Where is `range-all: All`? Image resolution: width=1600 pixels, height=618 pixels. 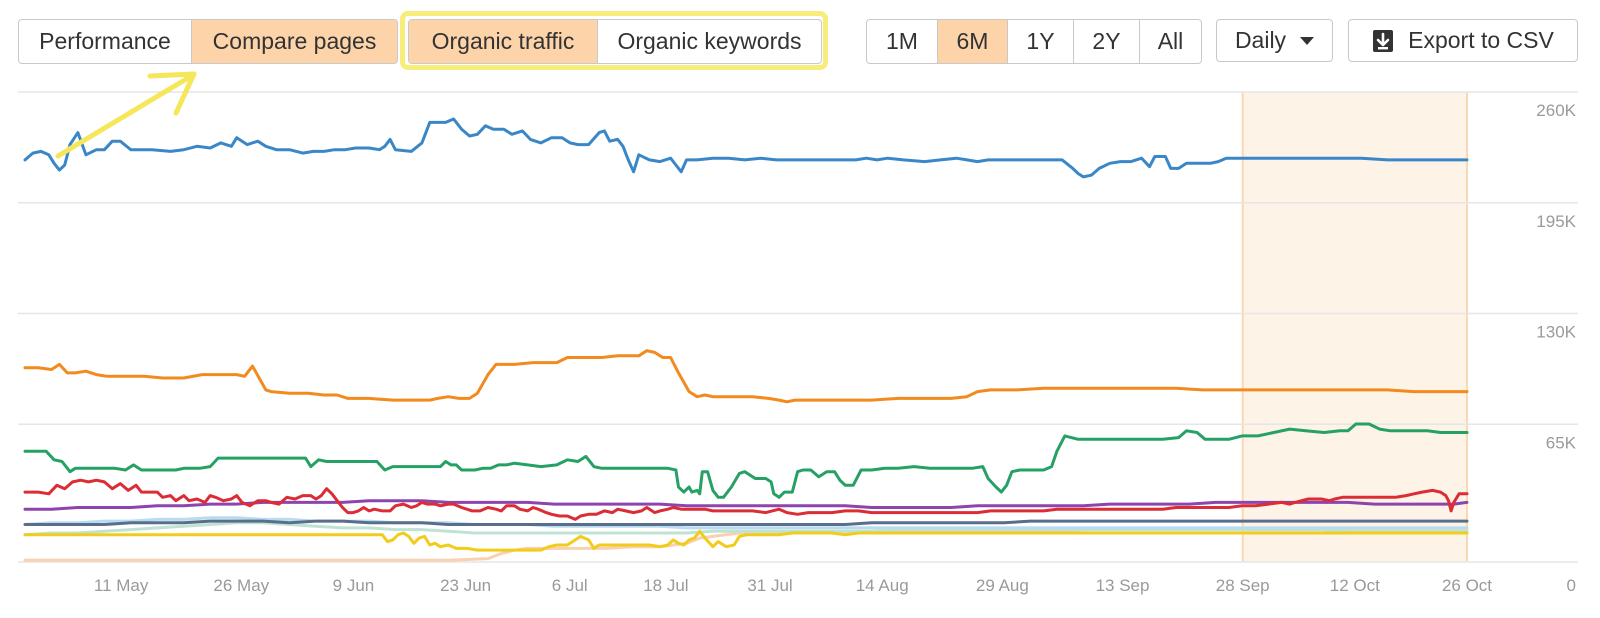
range-all: All is located at coordinates (1170, 41).